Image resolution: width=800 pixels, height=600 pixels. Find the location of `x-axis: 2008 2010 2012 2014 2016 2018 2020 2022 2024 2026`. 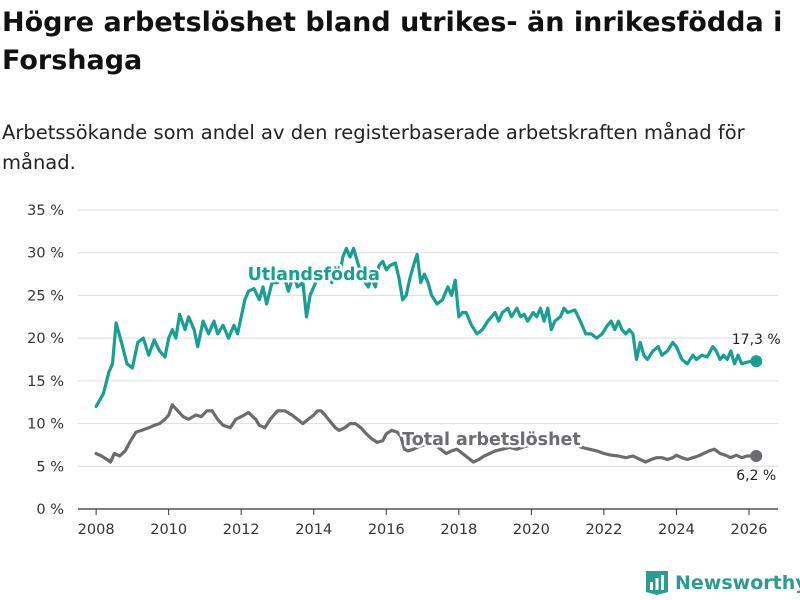

x-axis: 2008 2010 2012 2014 2016 2018 2020 2022 2024 2026 is located at coordinates (423, 523).